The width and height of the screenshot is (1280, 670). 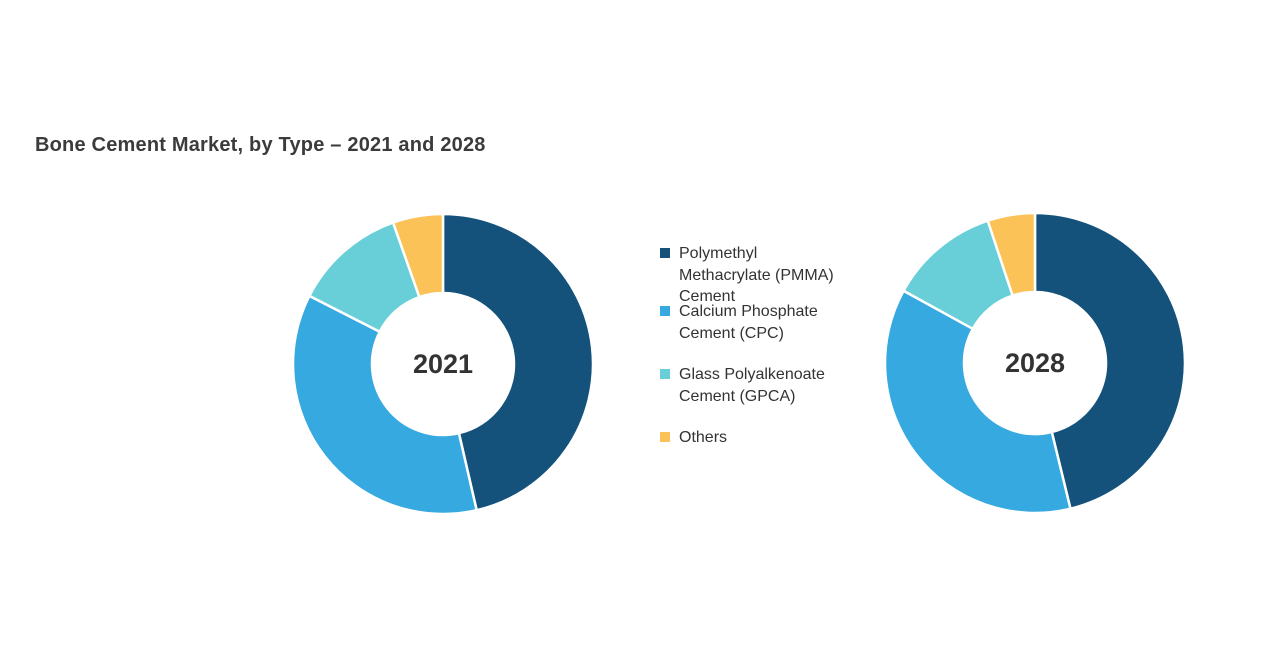 What do you see at coordinates (977, 402) in the screenshot?
I see `donut-slice-cpc-2028` at bounding box center [977, 402].